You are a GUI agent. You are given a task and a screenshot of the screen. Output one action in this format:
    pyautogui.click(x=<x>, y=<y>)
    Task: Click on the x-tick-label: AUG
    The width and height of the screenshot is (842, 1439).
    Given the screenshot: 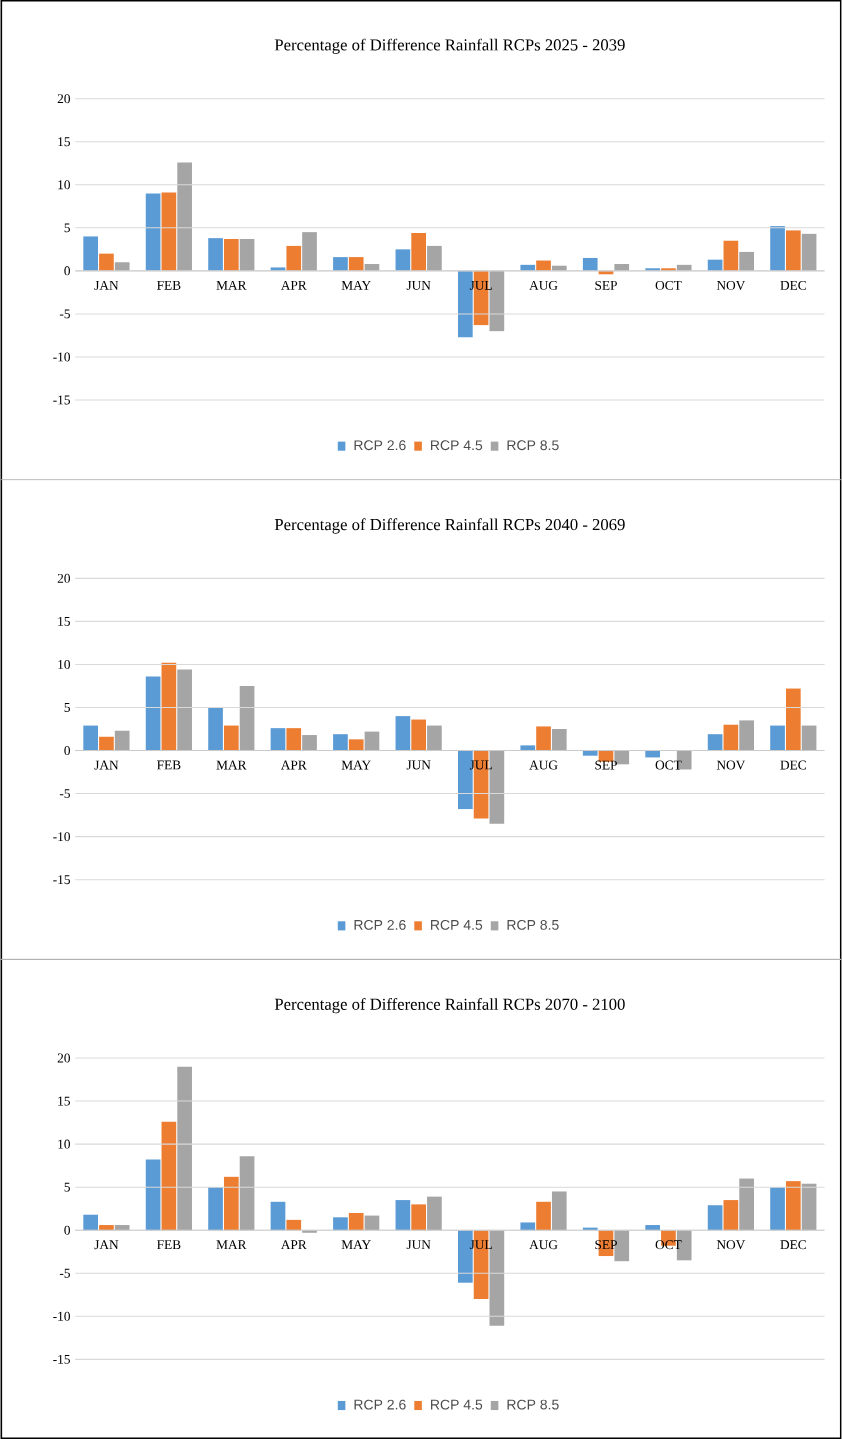 What is the action you would take?
    pyautogui.click(x=543, y=1245)
    